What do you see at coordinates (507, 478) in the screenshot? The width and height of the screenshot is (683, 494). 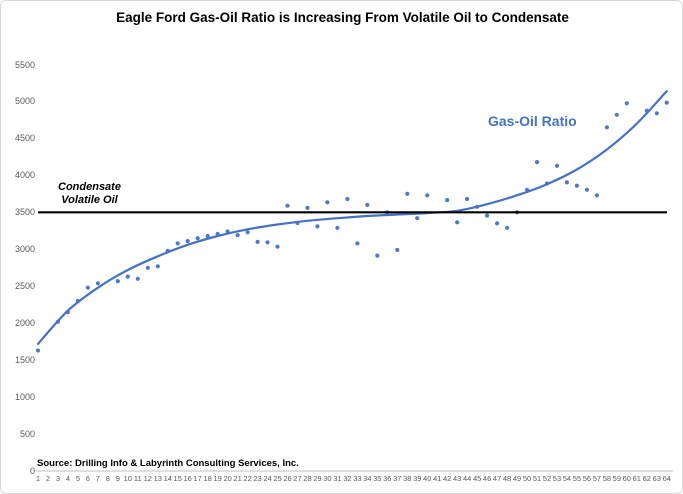 I see `x-axis-tick-label: 48` at bounding box center [507, 478].